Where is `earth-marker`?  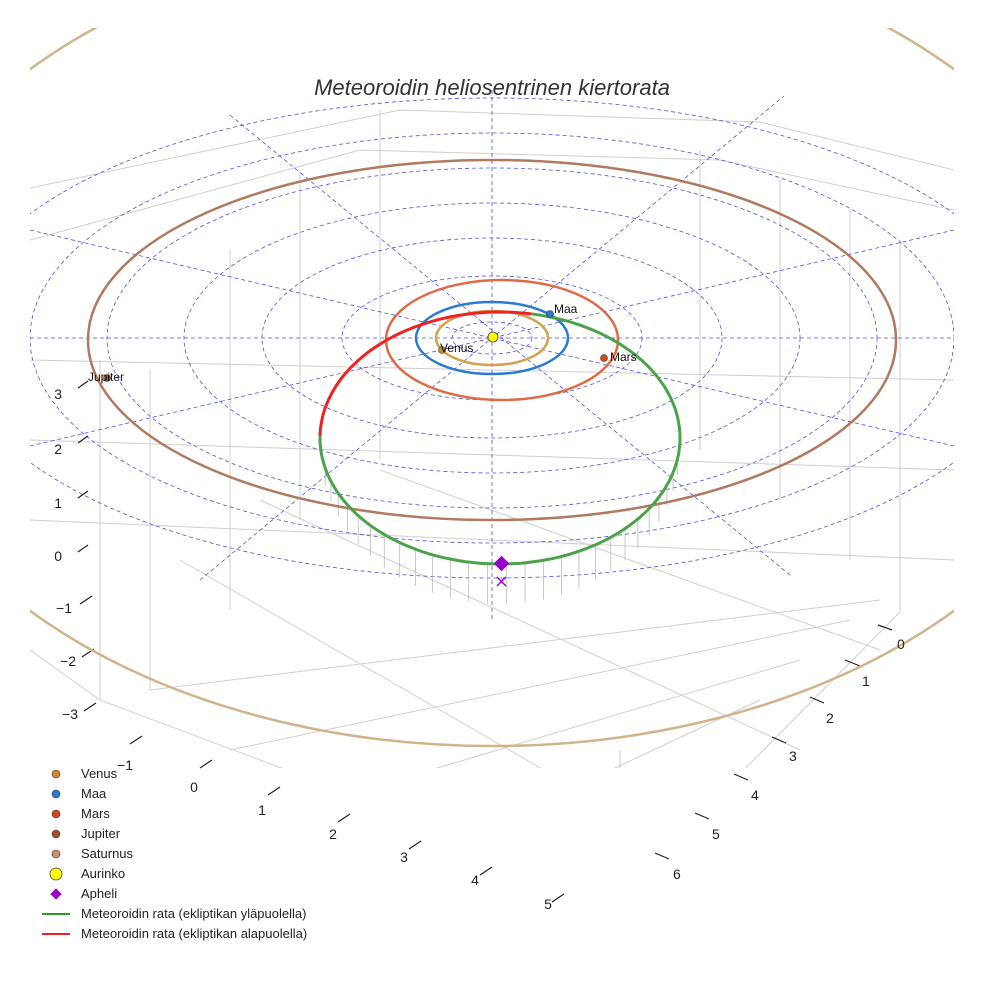 earth-marker is located at coordinates (550, 314).